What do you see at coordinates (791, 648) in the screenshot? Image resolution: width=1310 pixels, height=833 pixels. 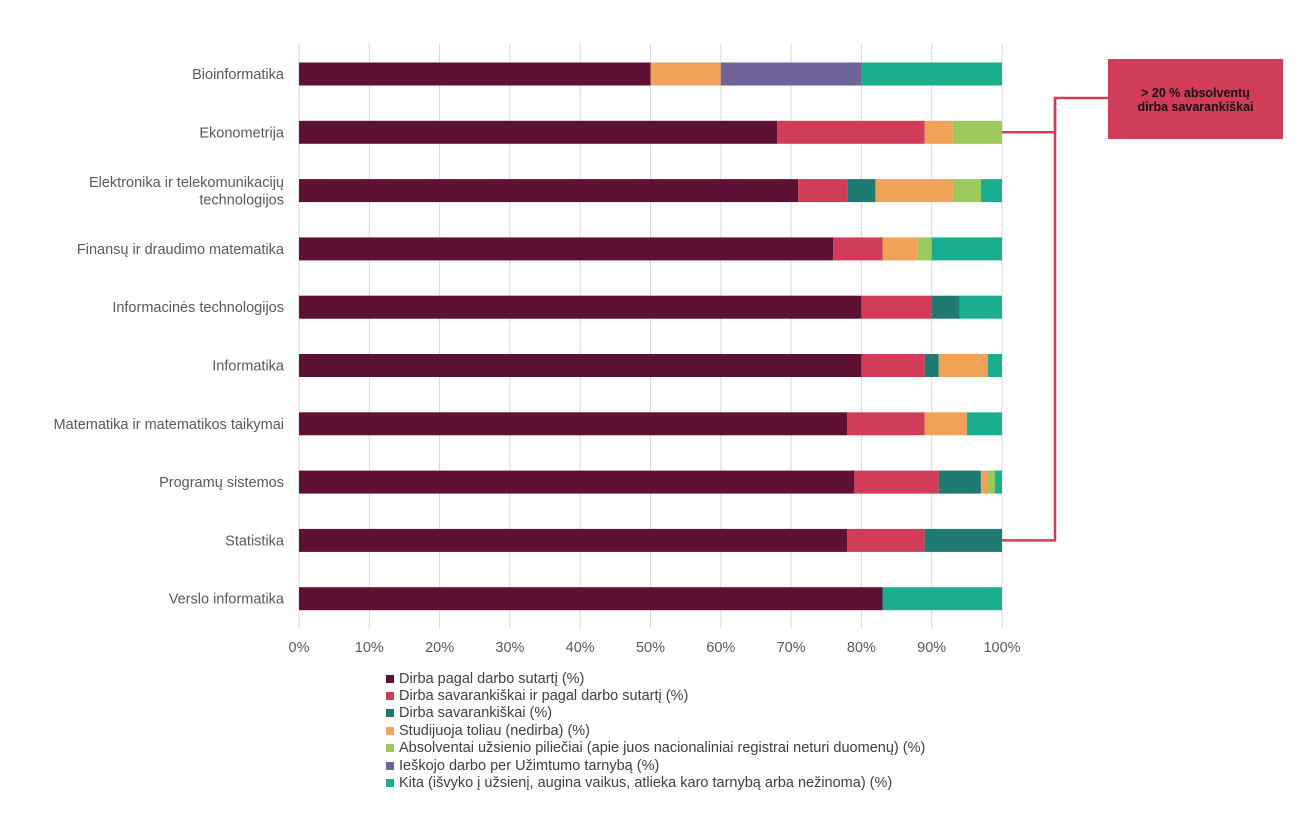 I see `x-tick-label: 70%` at bounding box center [791, 648].